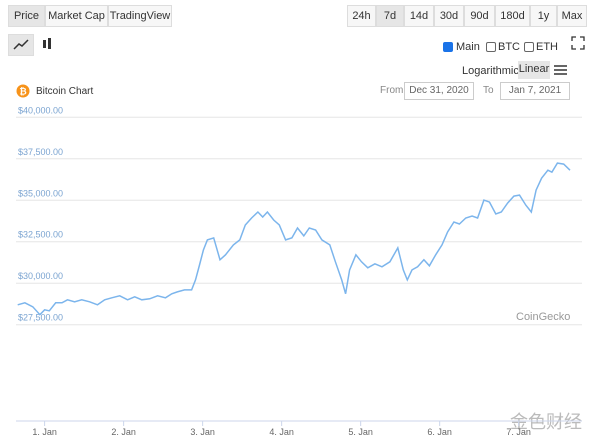  What do you see at coordinates (449, 16) in the screenshot?
I see `range-button: 30d` at bounding box center [449, 16].